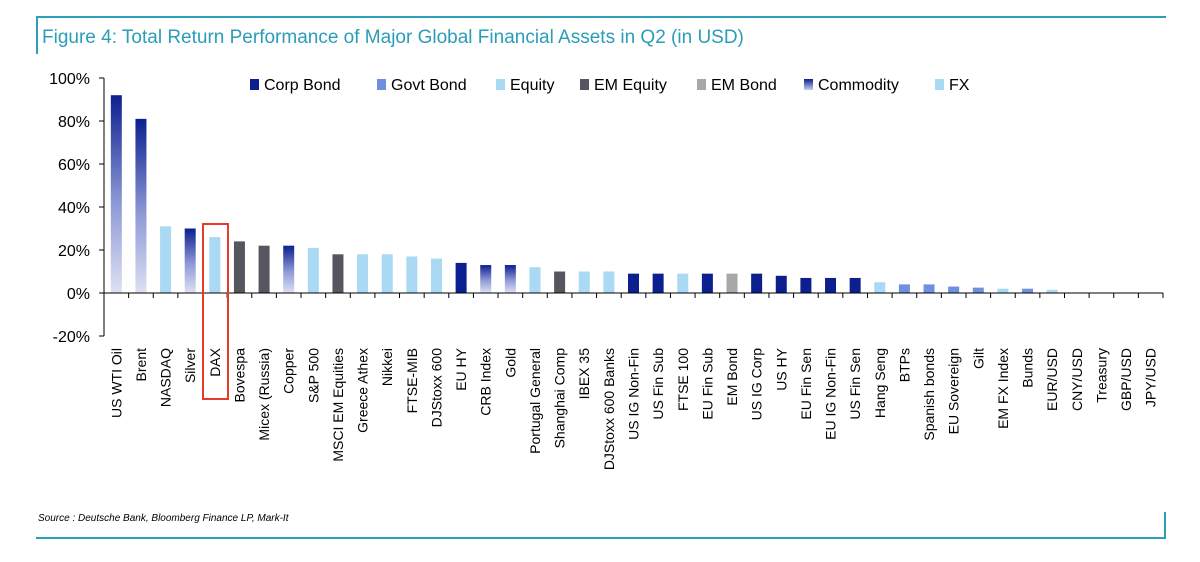 This screenshot has height=562, width=1200. I want to click on x-tick-label: Bunds, so click(1028, 368).